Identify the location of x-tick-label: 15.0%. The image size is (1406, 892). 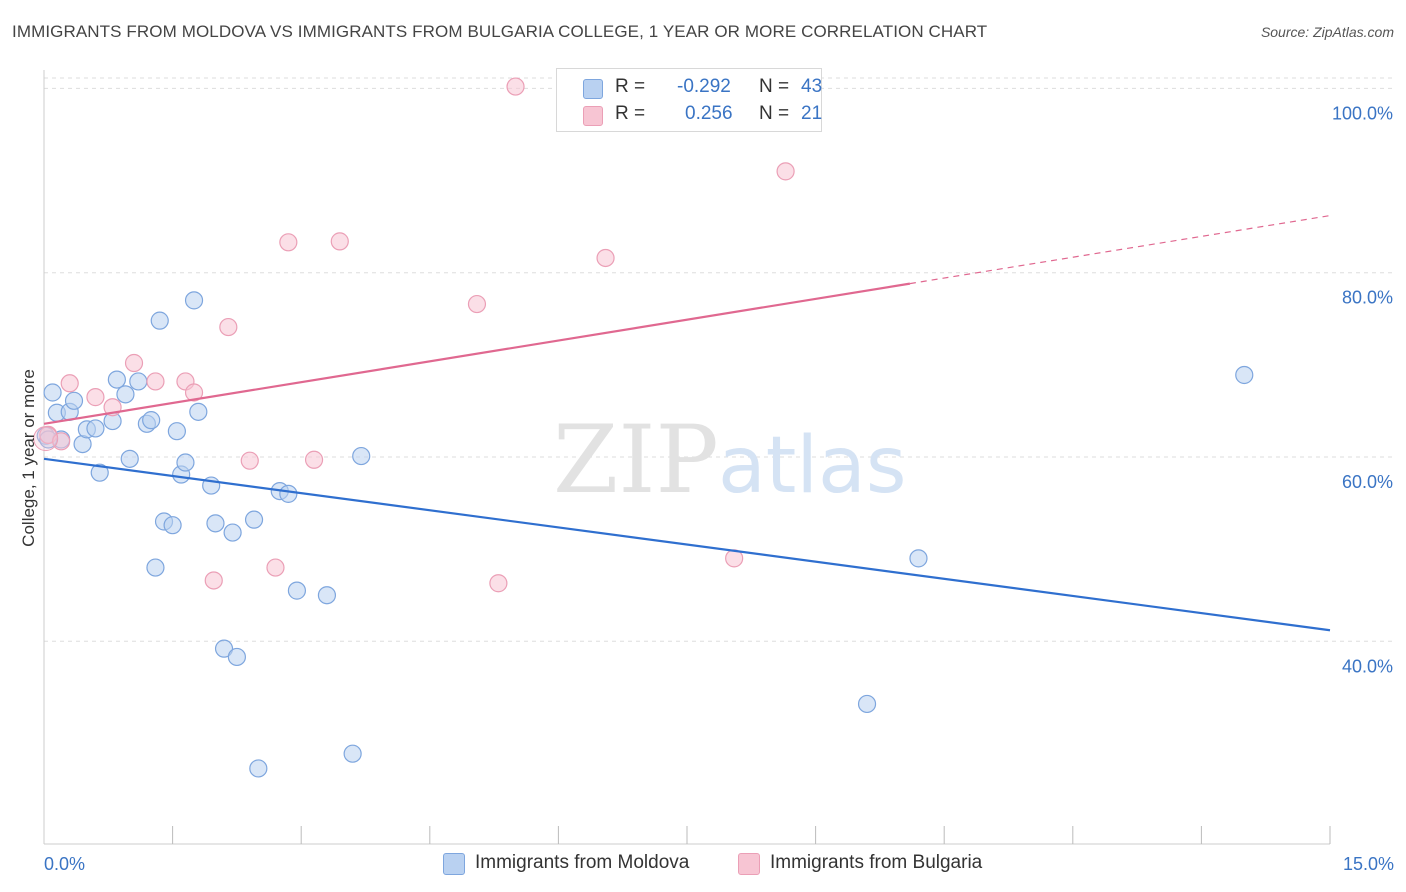
(1368, 864).